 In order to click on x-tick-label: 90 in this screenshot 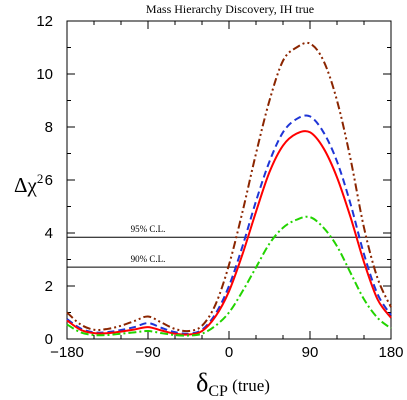, I will do `click(310, 352)`.